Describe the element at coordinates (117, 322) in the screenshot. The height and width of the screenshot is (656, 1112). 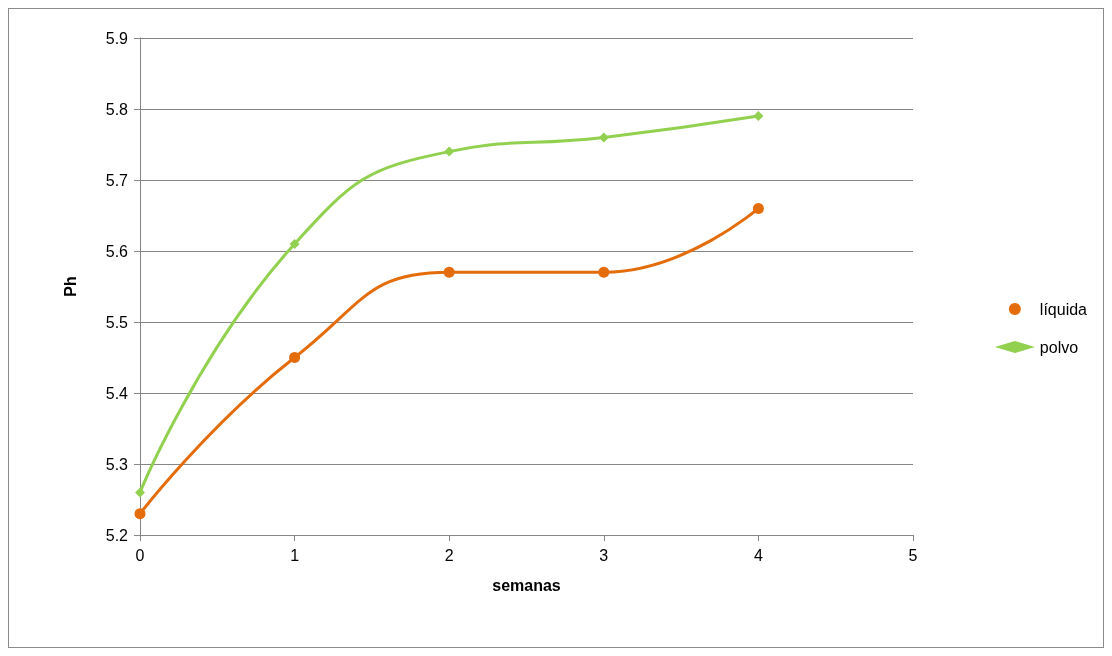
I see `y-tick-label: 5.5` at that location.